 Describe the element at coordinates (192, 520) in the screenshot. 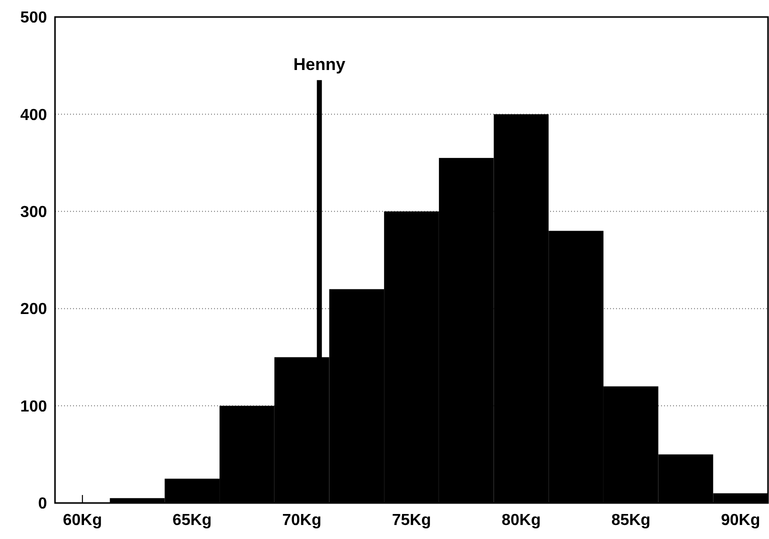

I see `x-tick-label: 65Kg` at that location.